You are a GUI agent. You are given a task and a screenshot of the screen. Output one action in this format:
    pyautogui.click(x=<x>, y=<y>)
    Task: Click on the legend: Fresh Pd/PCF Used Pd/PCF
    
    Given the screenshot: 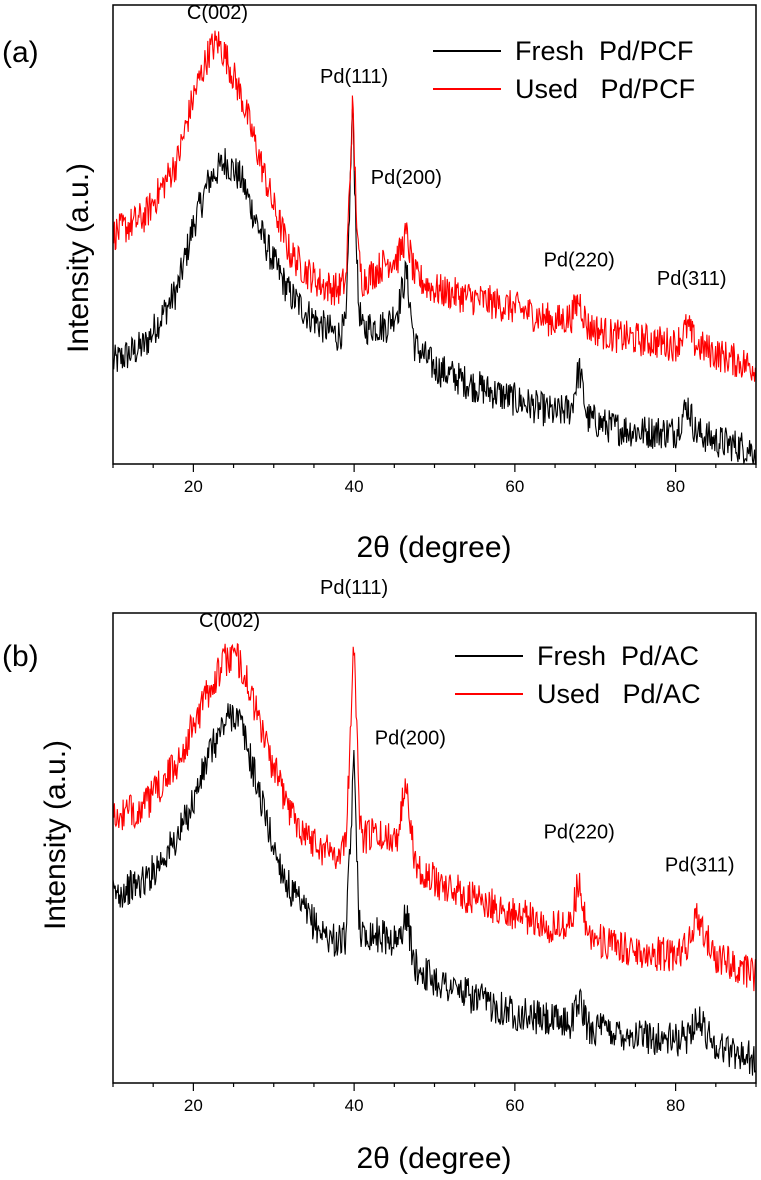 What is the action you would take?
    pyautogui.click(x=564, y=70)
    